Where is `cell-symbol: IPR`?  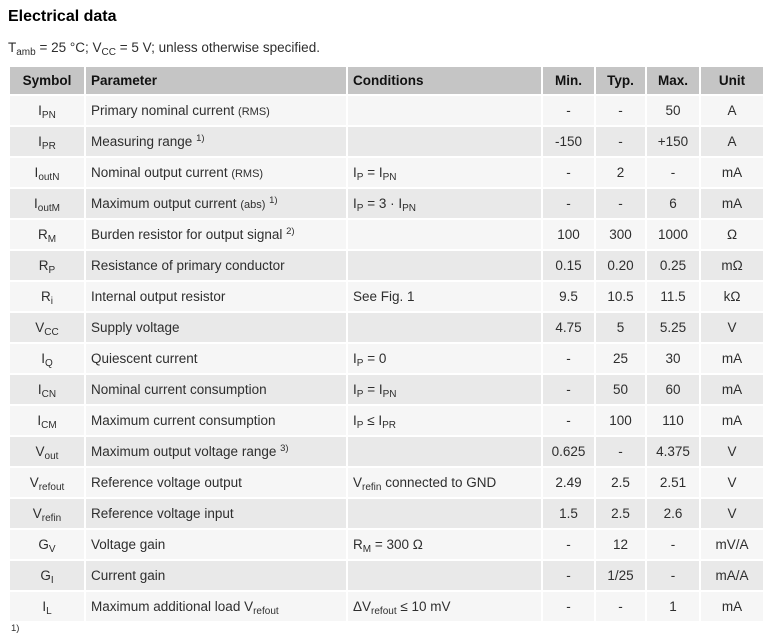
cell-symbol: IPR is located at coordinates (47, 141).